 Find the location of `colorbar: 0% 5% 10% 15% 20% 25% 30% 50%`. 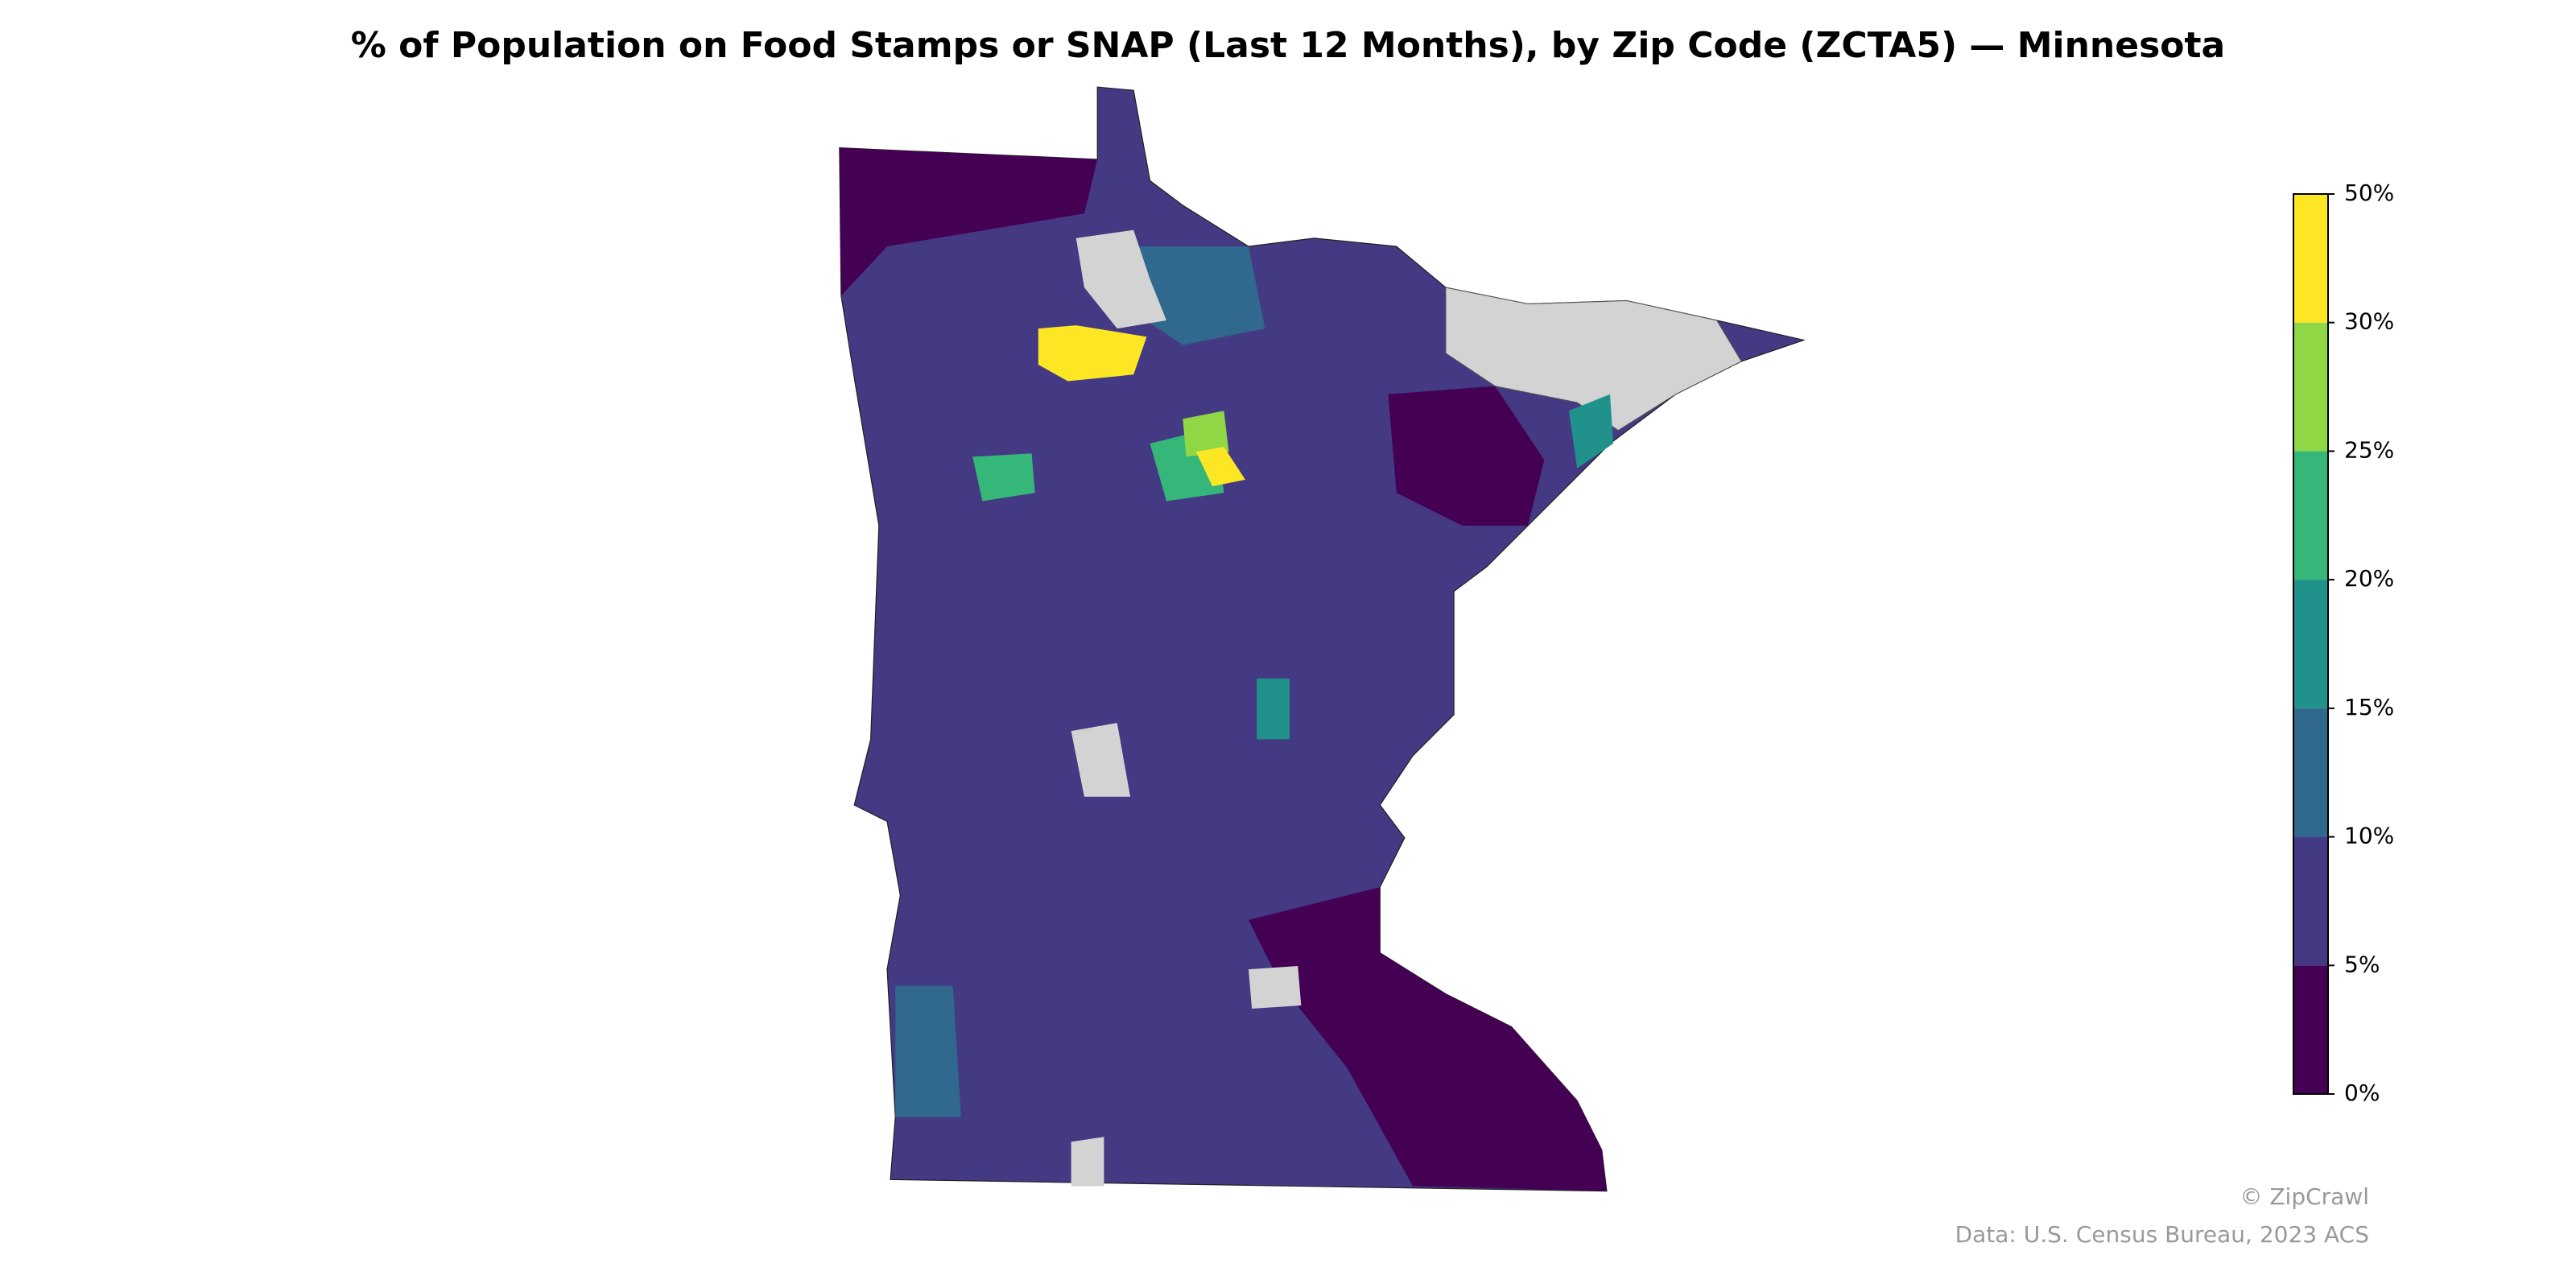

colorbar: 0% 5% 10% 15% 20% 25% 30% 50% is located at coordinates (2343, 643).